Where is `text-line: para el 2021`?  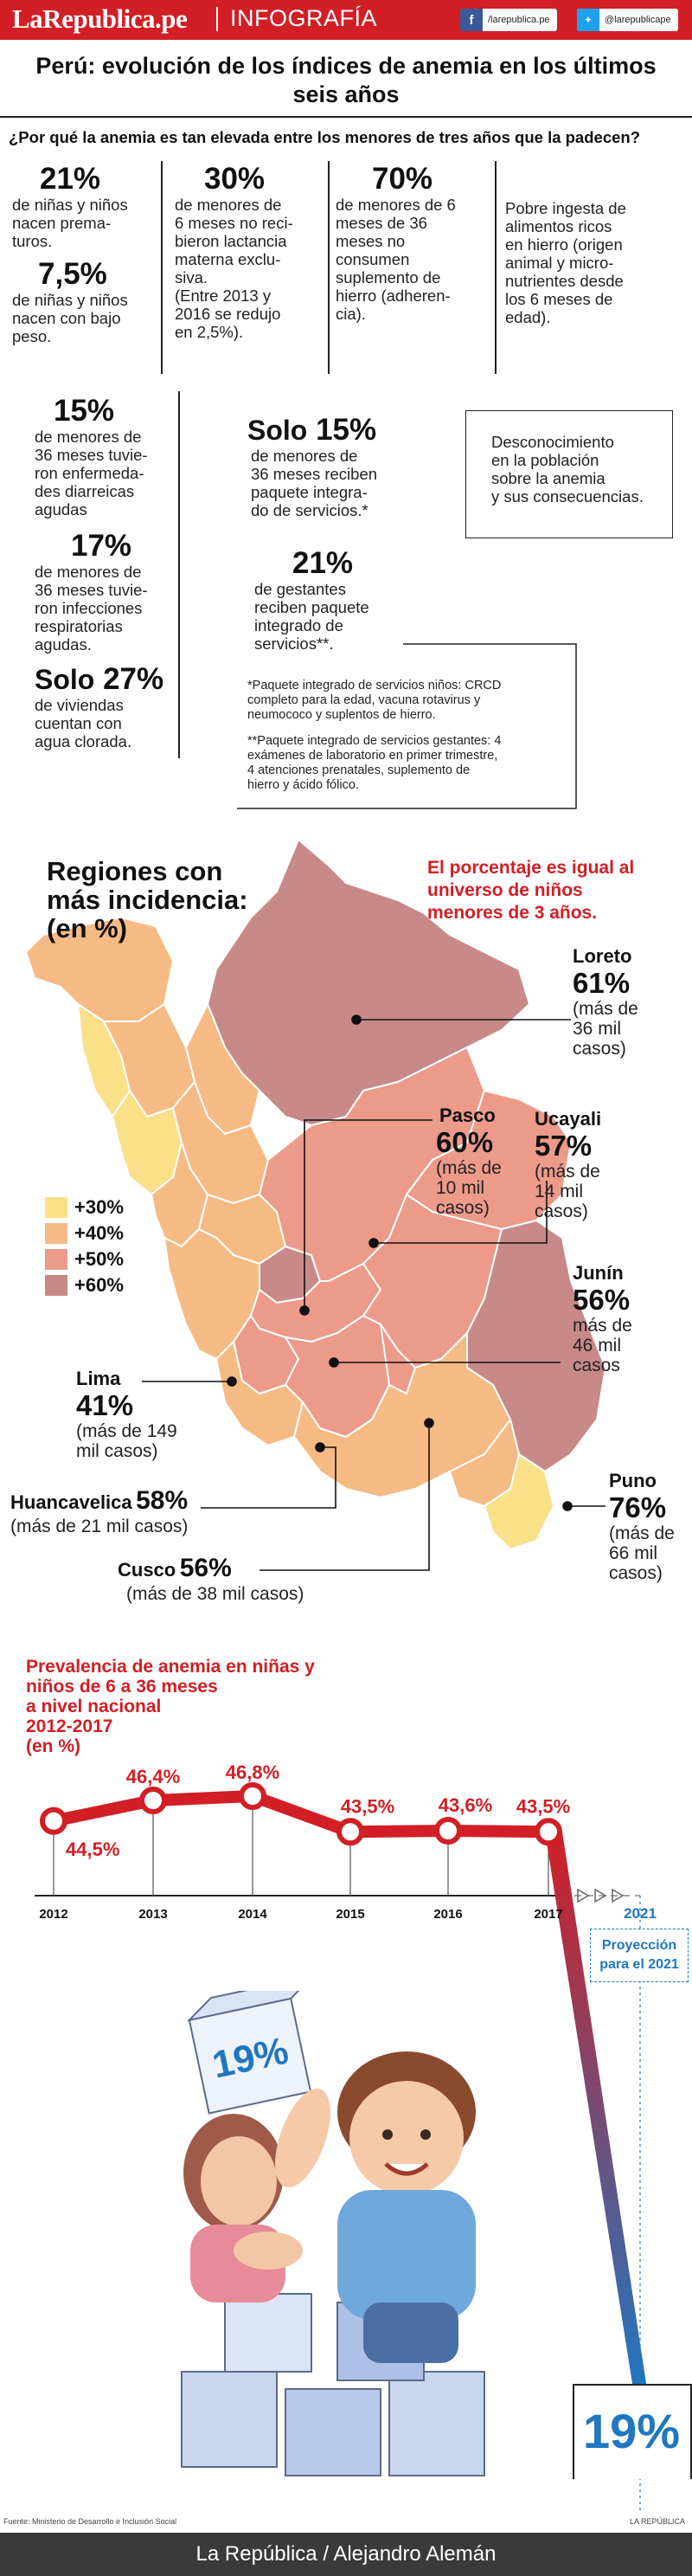 text-line: para el 2021 is located at coordinates (639, 1964).